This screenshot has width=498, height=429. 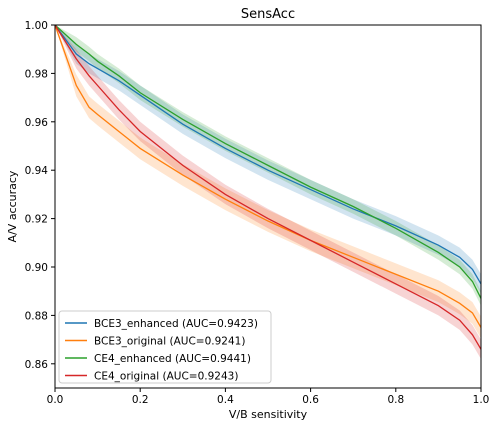 What do you see at coordinates (166, 377) in the screenshot?
I see `legend-label: CE4_original (AUC=0.9243)` at bounding box center [166, 377].